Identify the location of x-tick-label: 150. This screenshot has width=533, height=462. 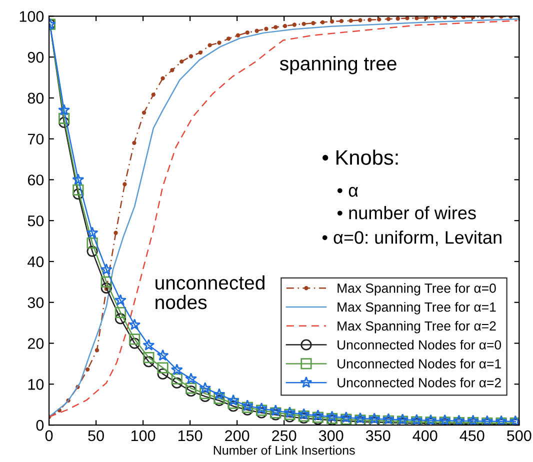
(190, 436).